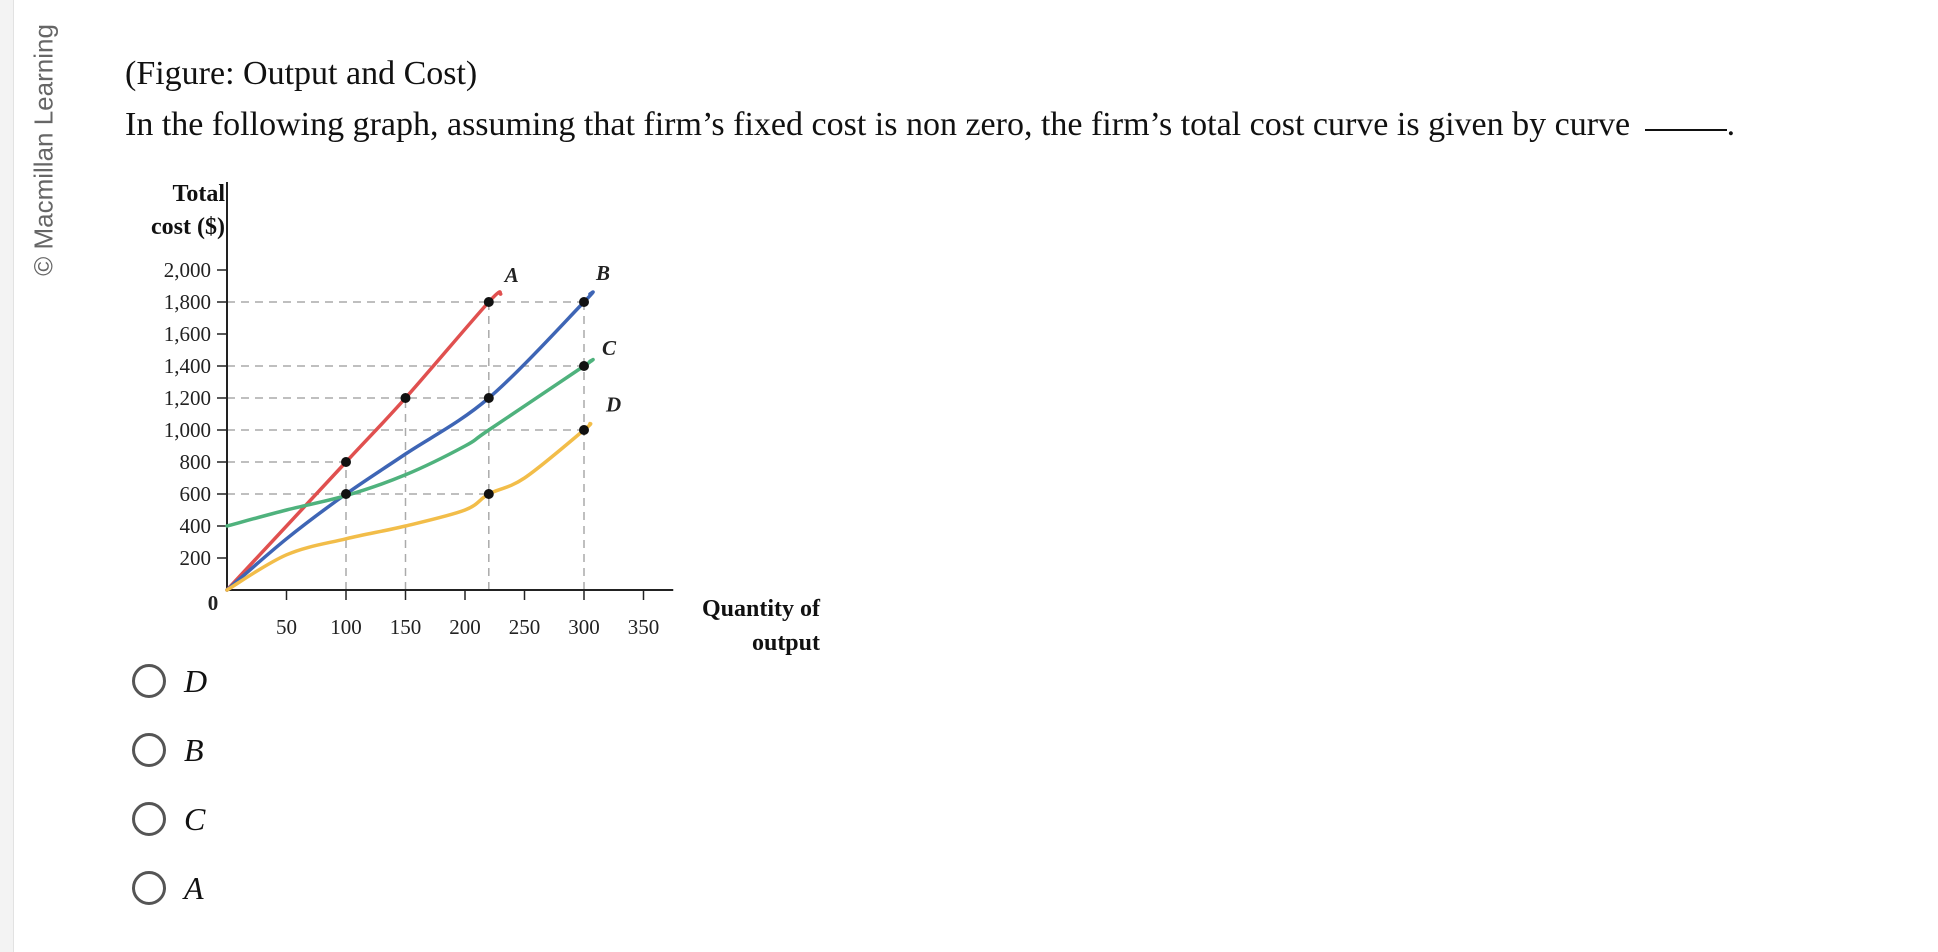 The height and width of the screenshot is (952, 1938). What do you see at coordinates (745, 626) in the screenshot?
I see `x-axis-title: Quantity of output` at bounding box center [745, 626].